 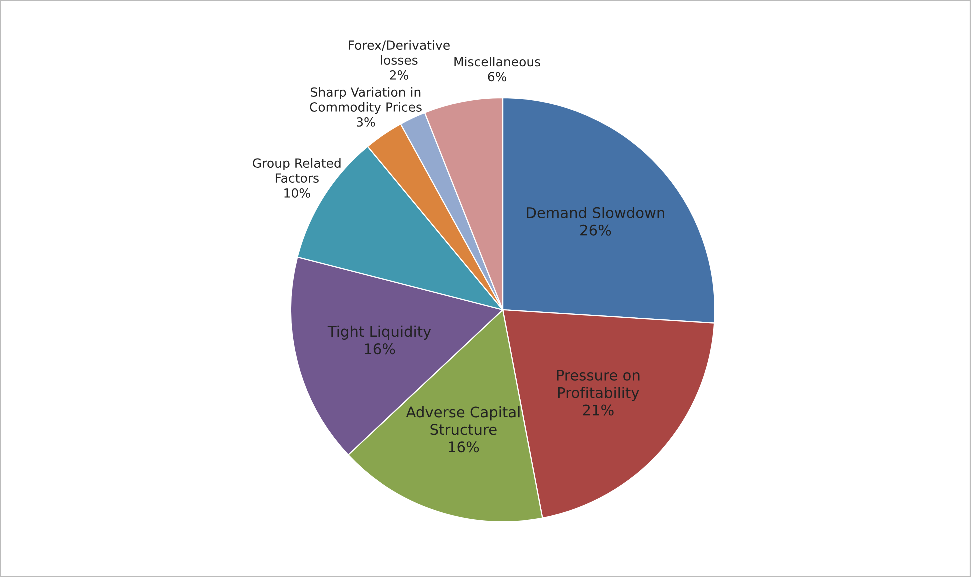 I want to click on slice-label: Tight Liquidity, so click(x=380, y=333).